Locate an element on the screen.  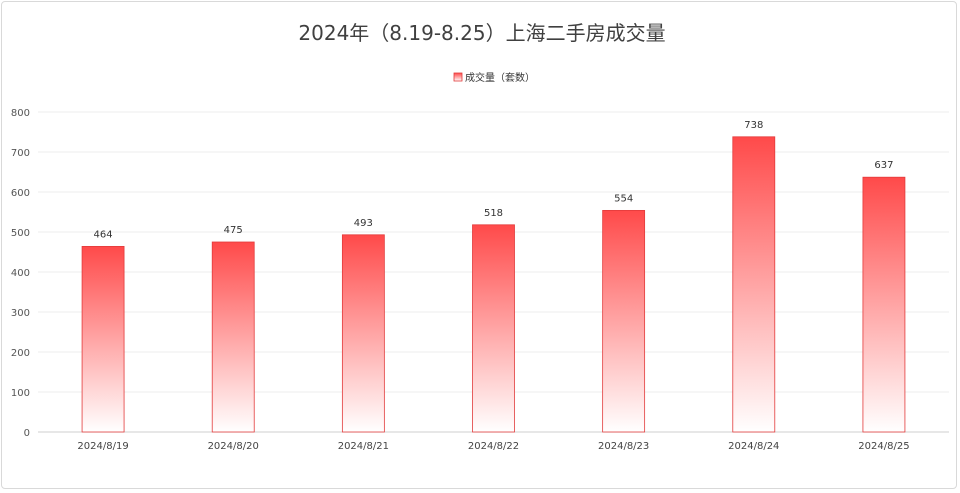
y-tick-label: 700 is located at coordinates (20, 153).